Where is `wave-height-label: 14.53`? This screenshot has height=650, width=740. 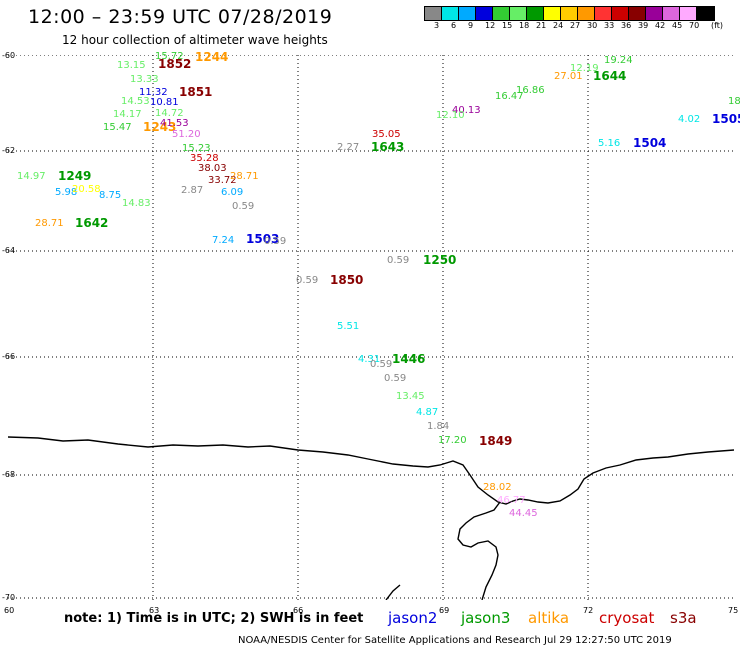
wave-height-label: 14.53 is located at coordinates (135, 101).